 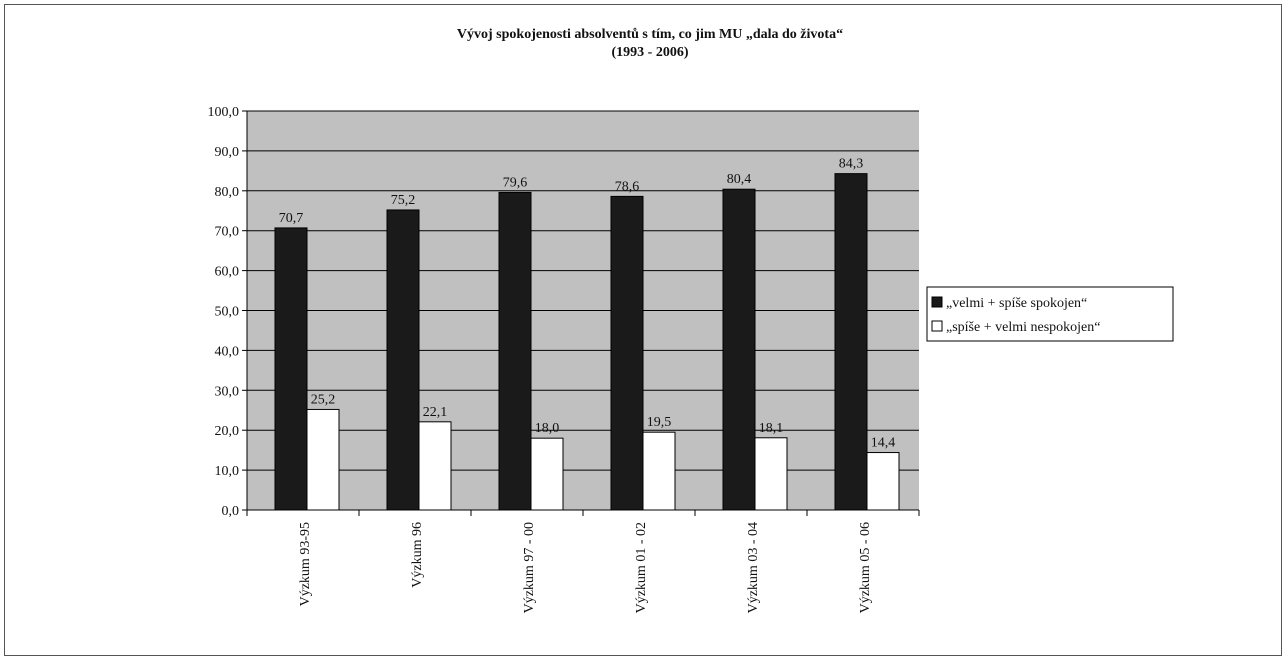 What do you see at coordinates (224, 112) in the screenshot?
I see `y-tick-label: 100,0` at bounding box center [224, 112].